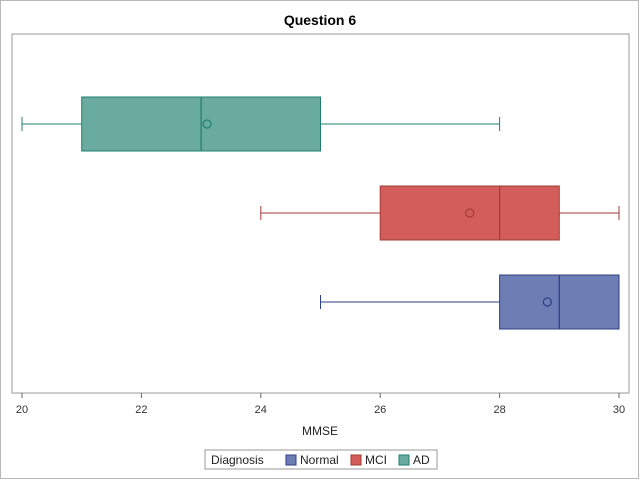 The width and height of the screenshot is (640, 480). I want to click on legend-title: Diagnosis, so click(237, 460).